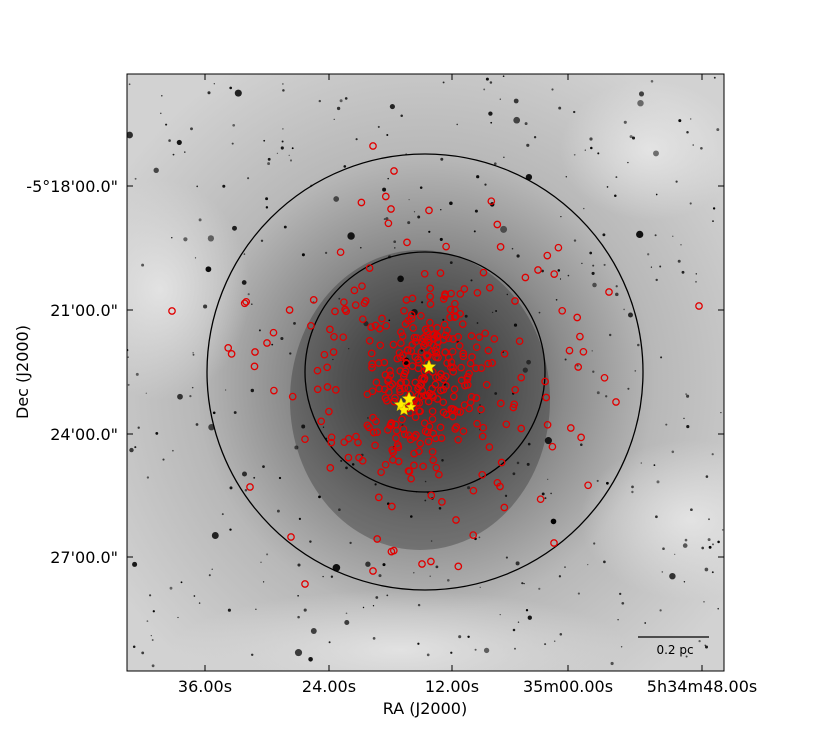 The width and height of the screenshot is (830, 747). Describe the element at coordinates (425, 708) in the screenshot. I see `x-axis-title: RA (J2000)` at that location.